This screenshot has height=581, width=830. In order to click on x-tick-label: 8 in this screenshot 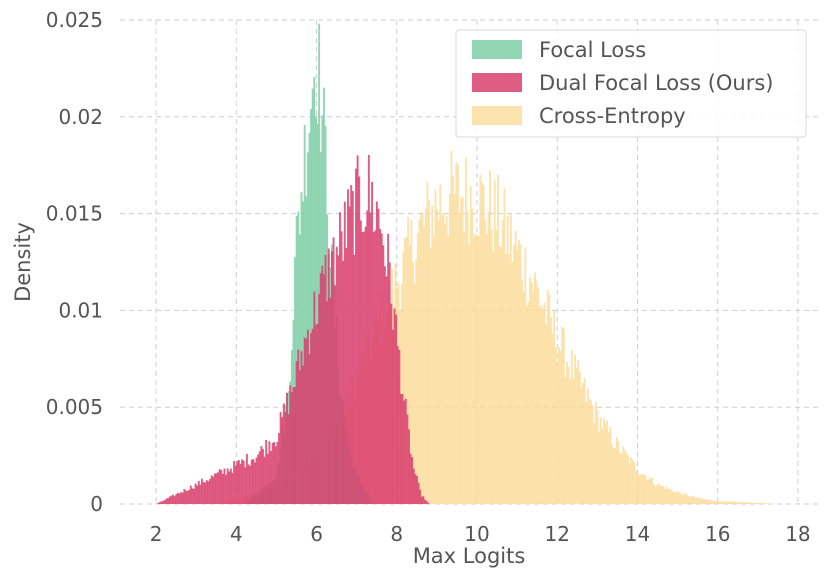, I will do `click(396, 534)`.